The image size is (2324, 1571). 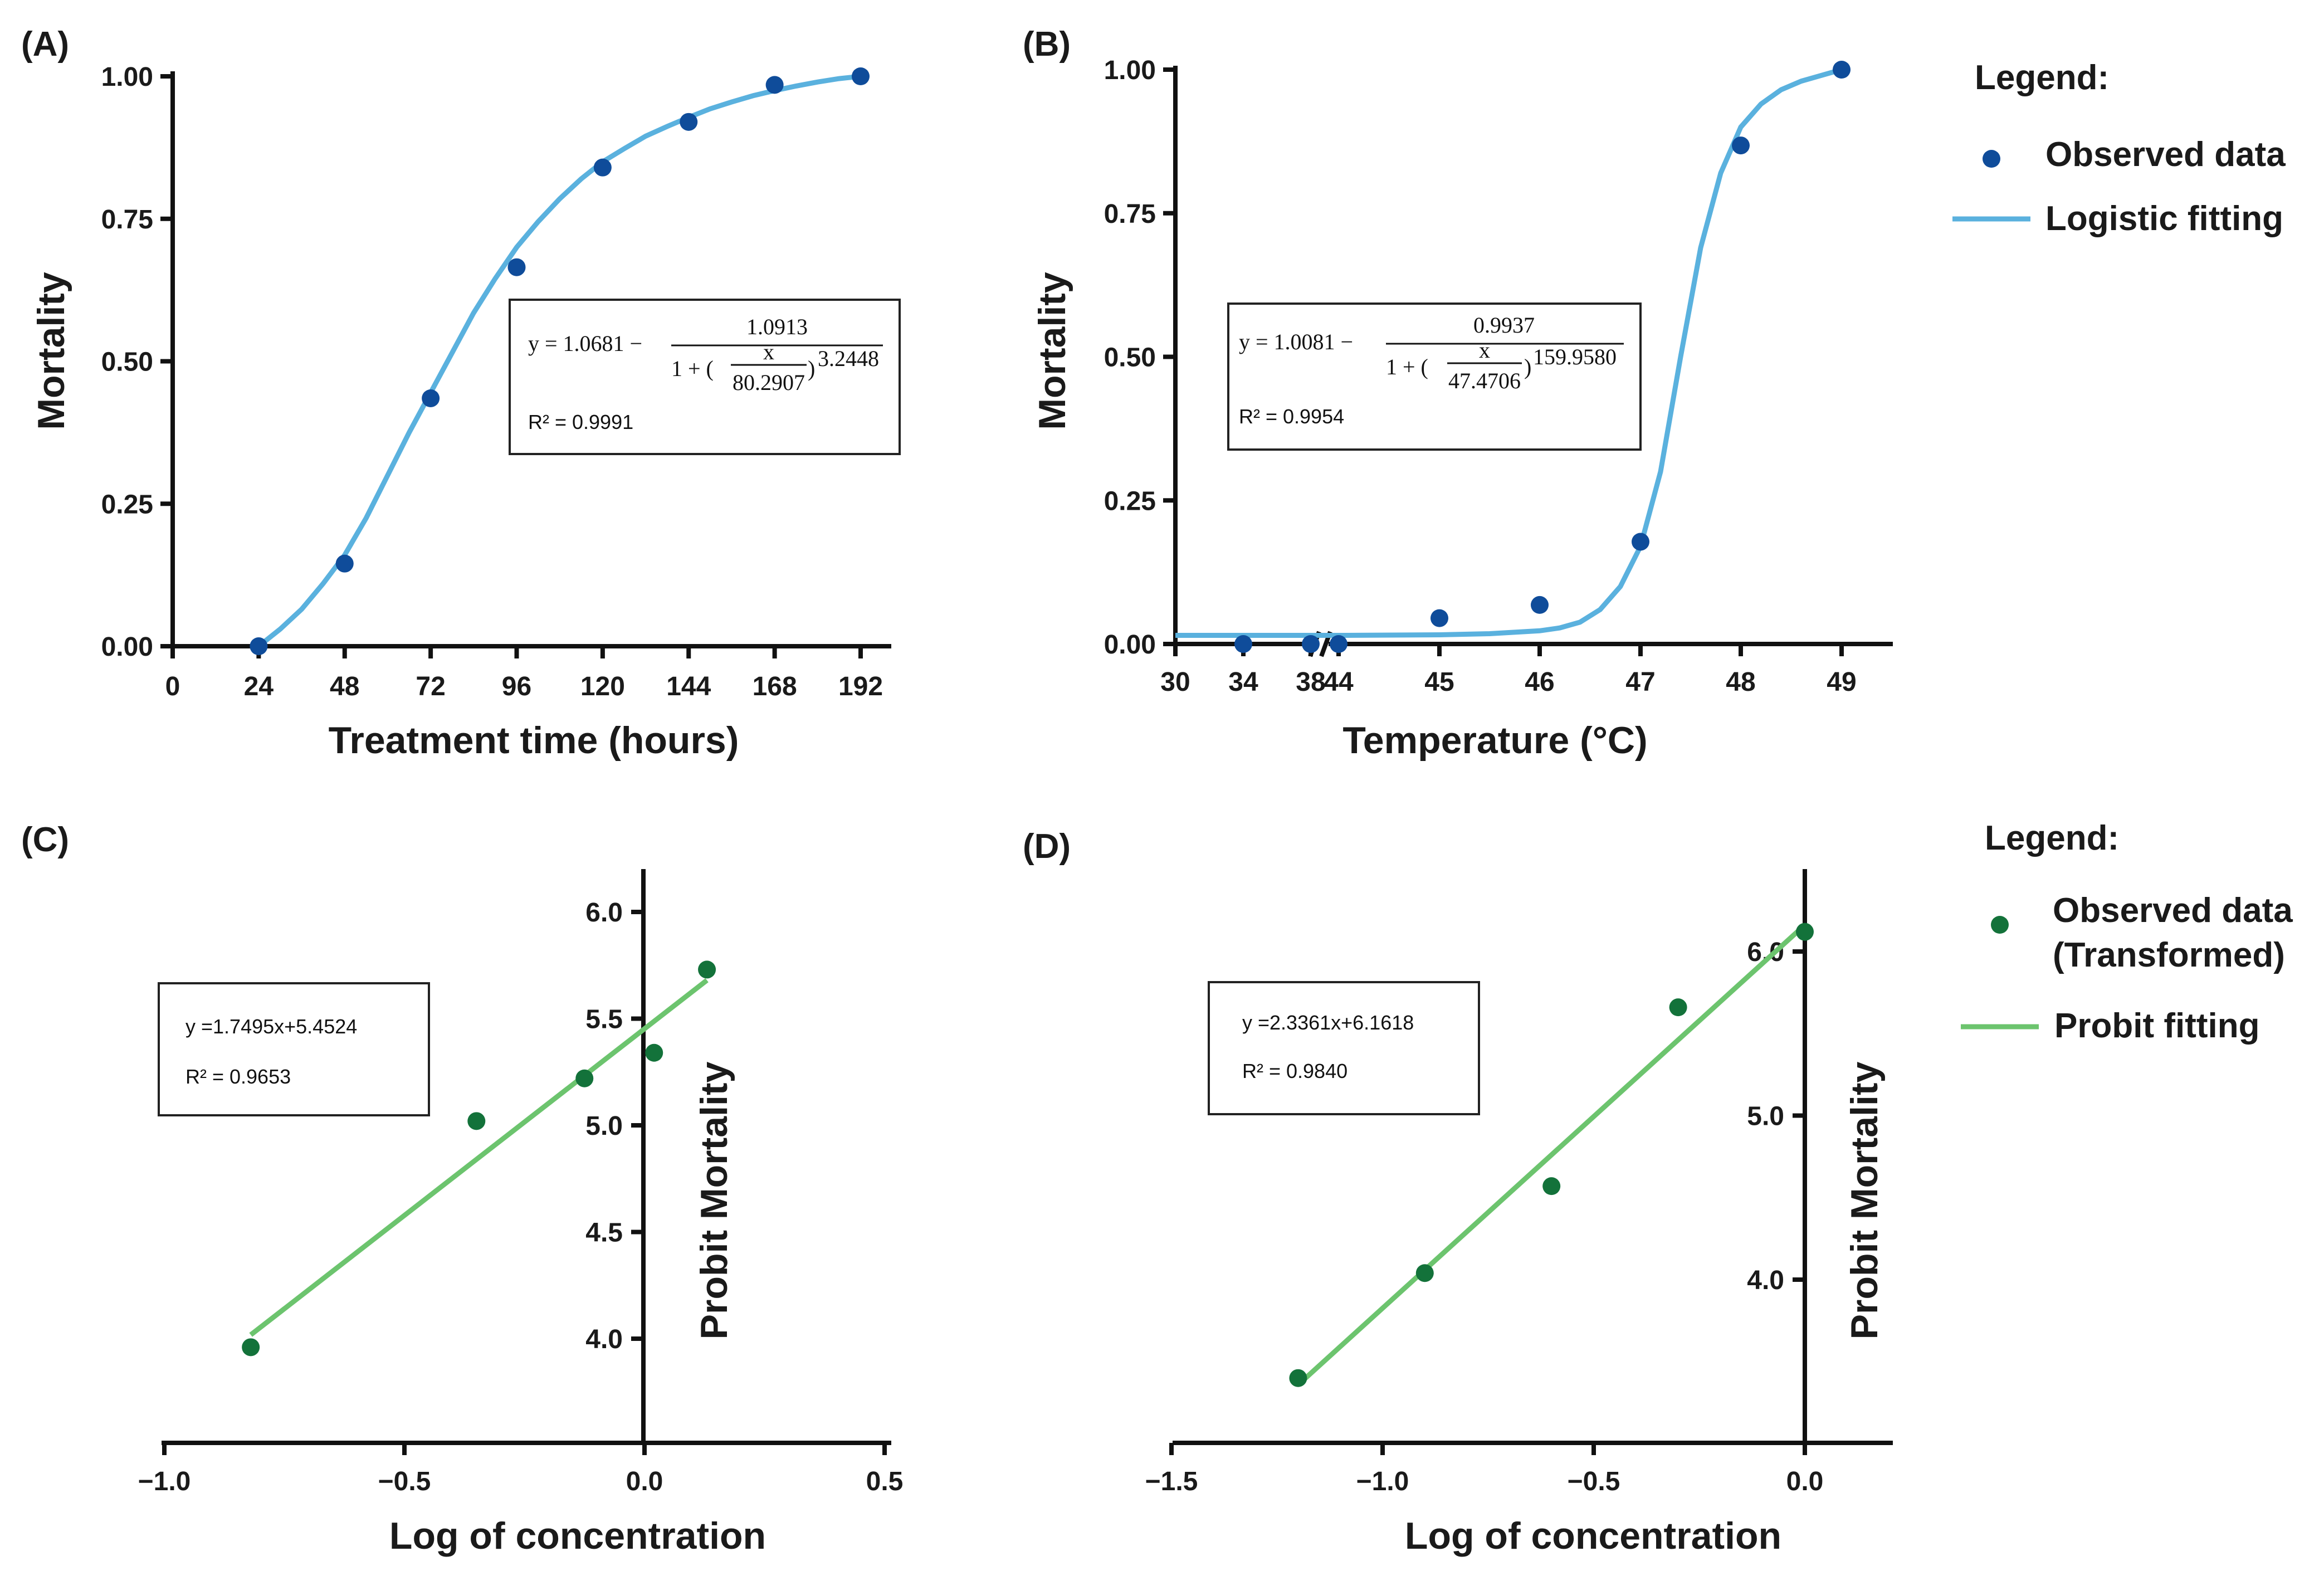 I want to click on legend-top: Legend: Observed data Logistic fitting, so click(x=2119, y=148).